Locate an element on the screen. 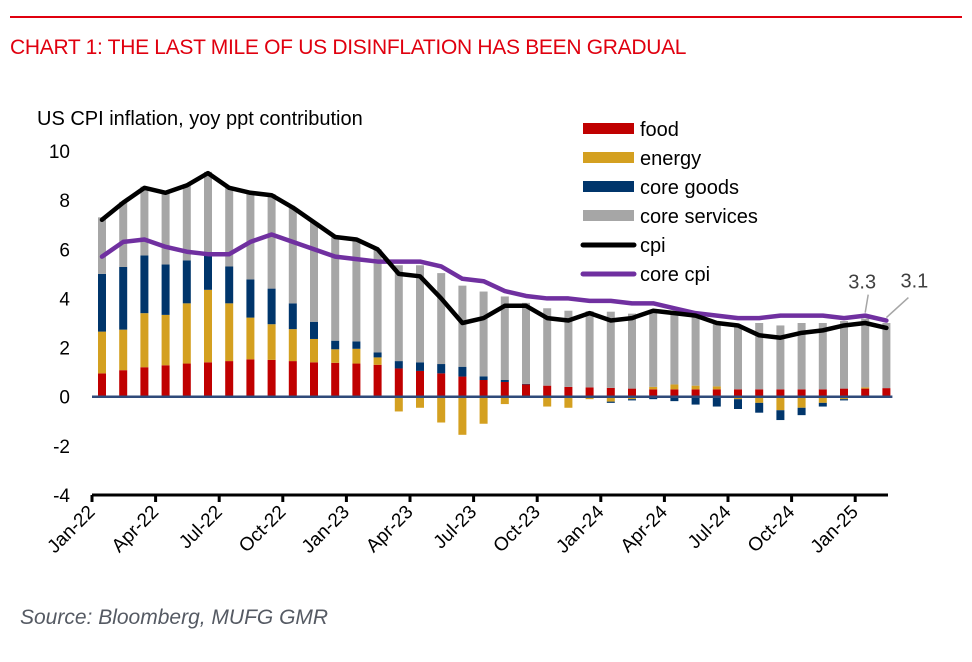 This screenshot has height=662, width=972. y-tick-label: 4 is located at coordinates (64, 299).